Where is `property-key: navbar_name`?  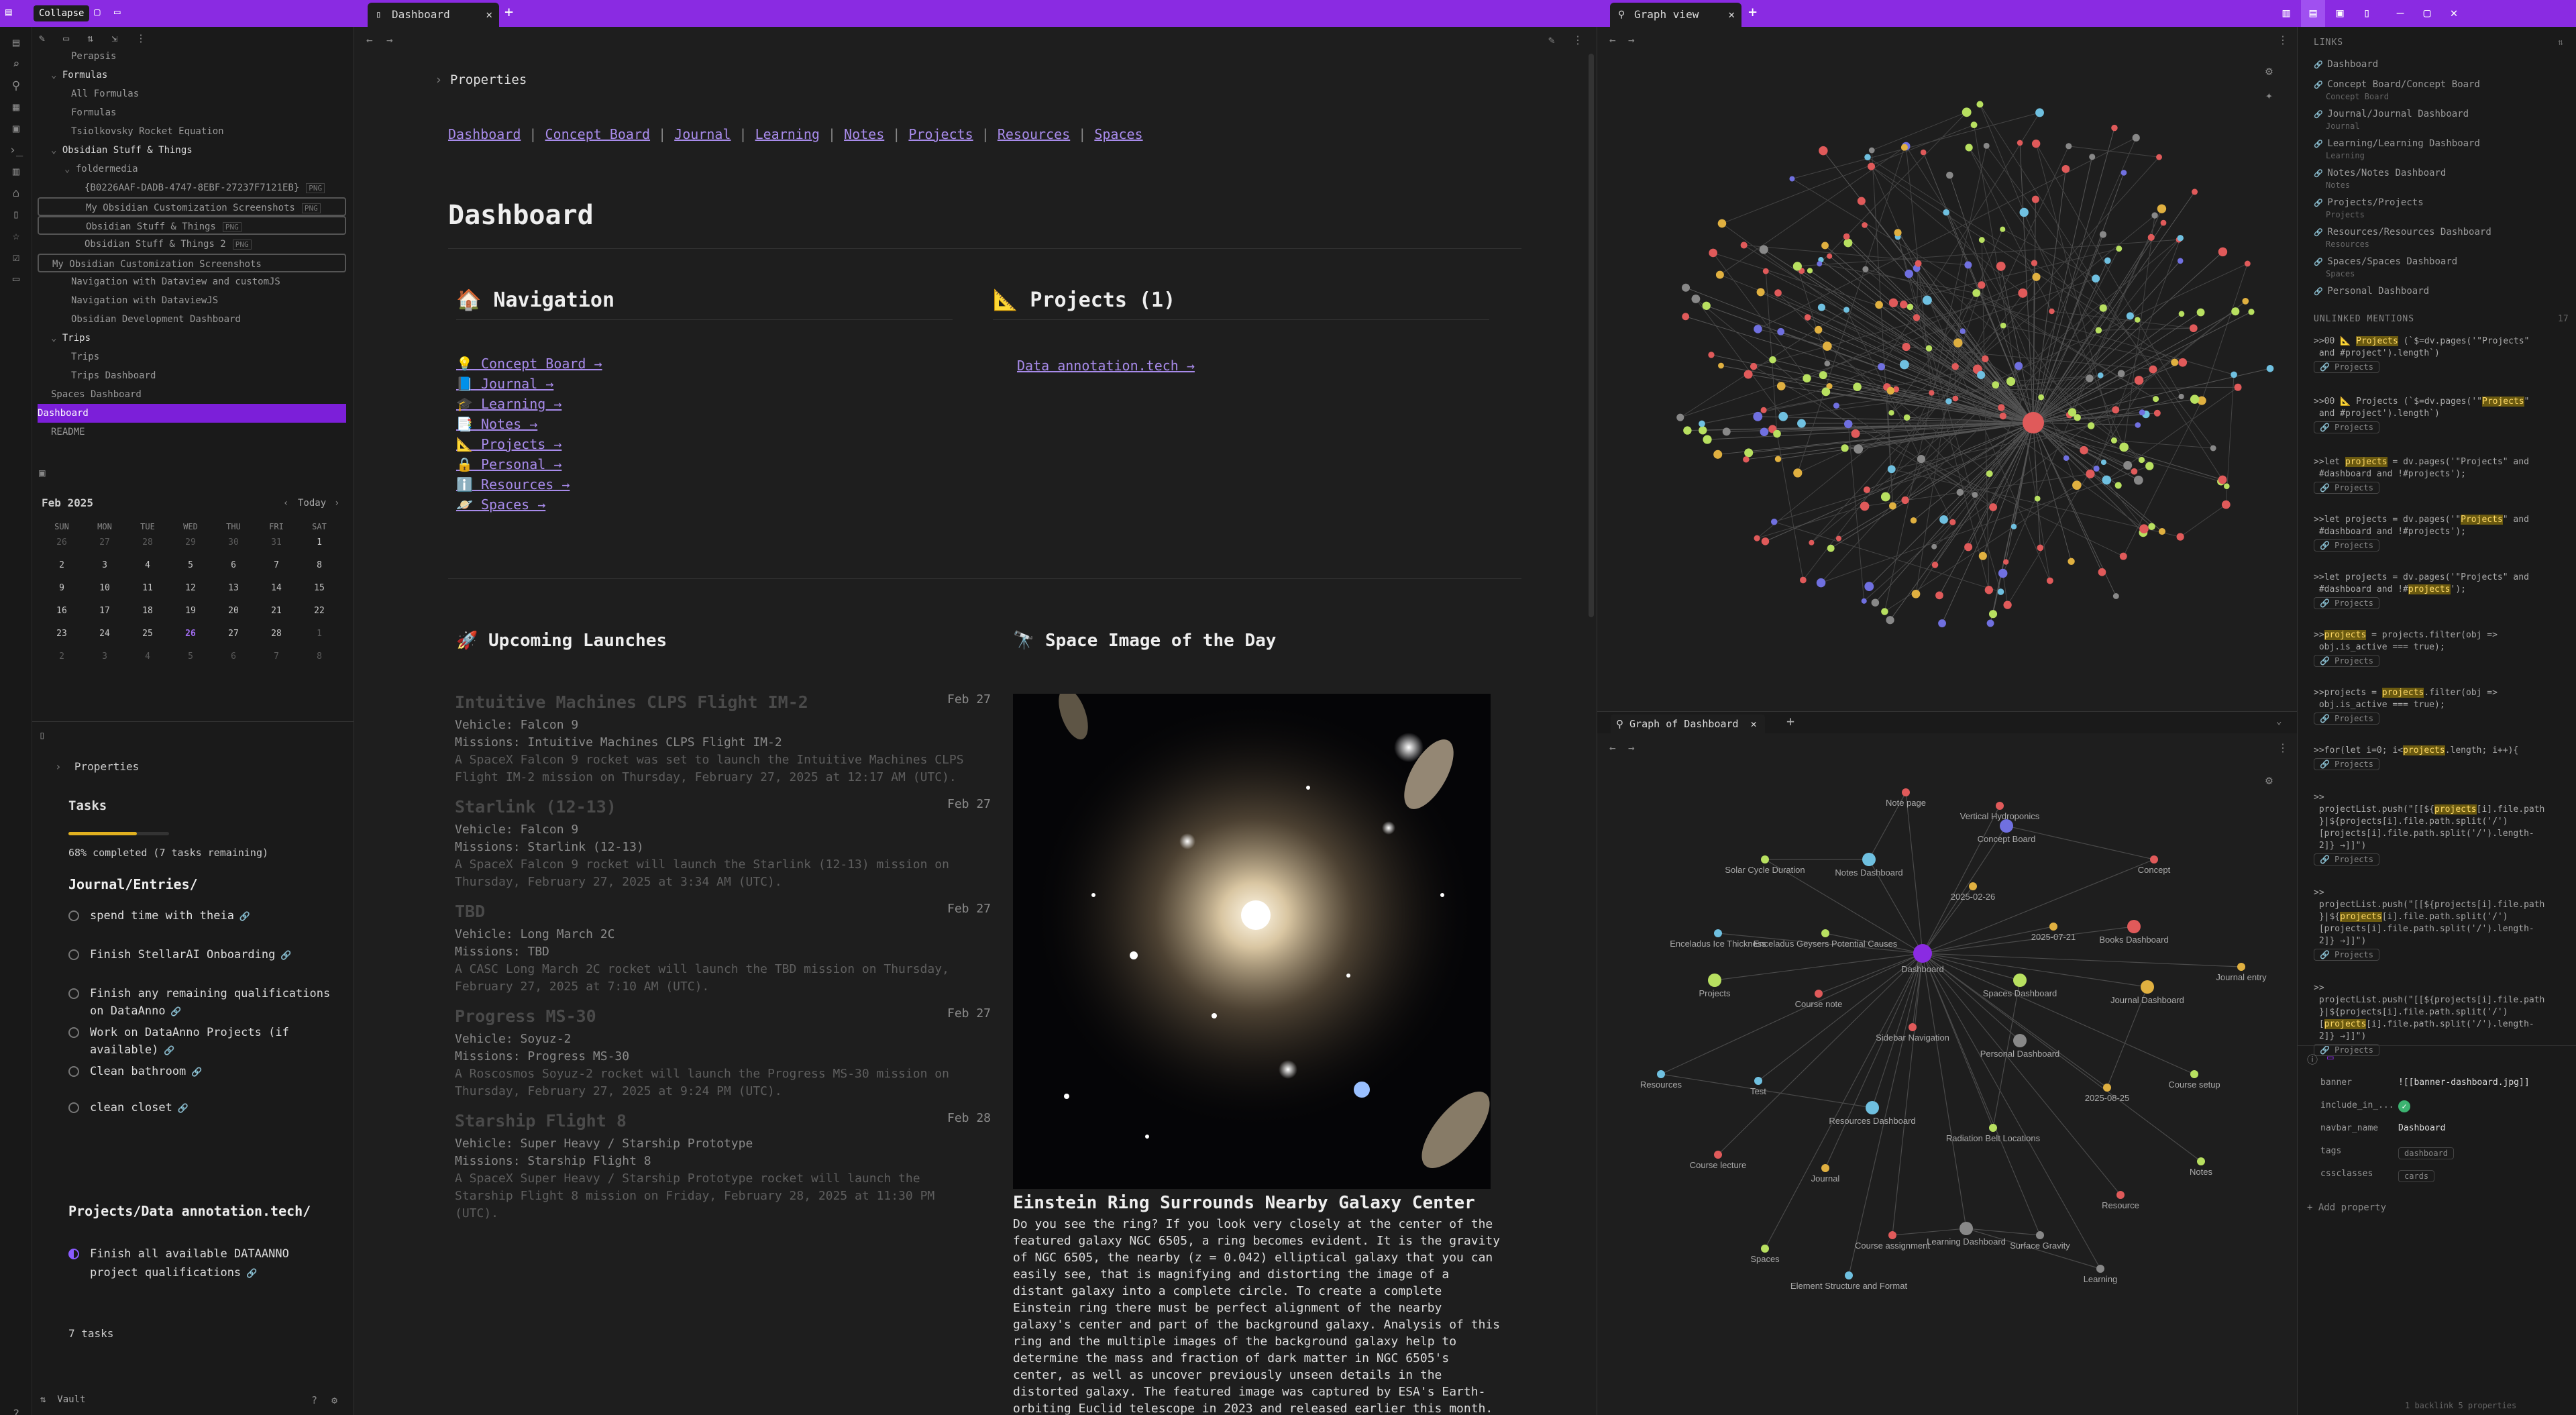 property-key: navbar_name is located at coordinates (2349, 1128).